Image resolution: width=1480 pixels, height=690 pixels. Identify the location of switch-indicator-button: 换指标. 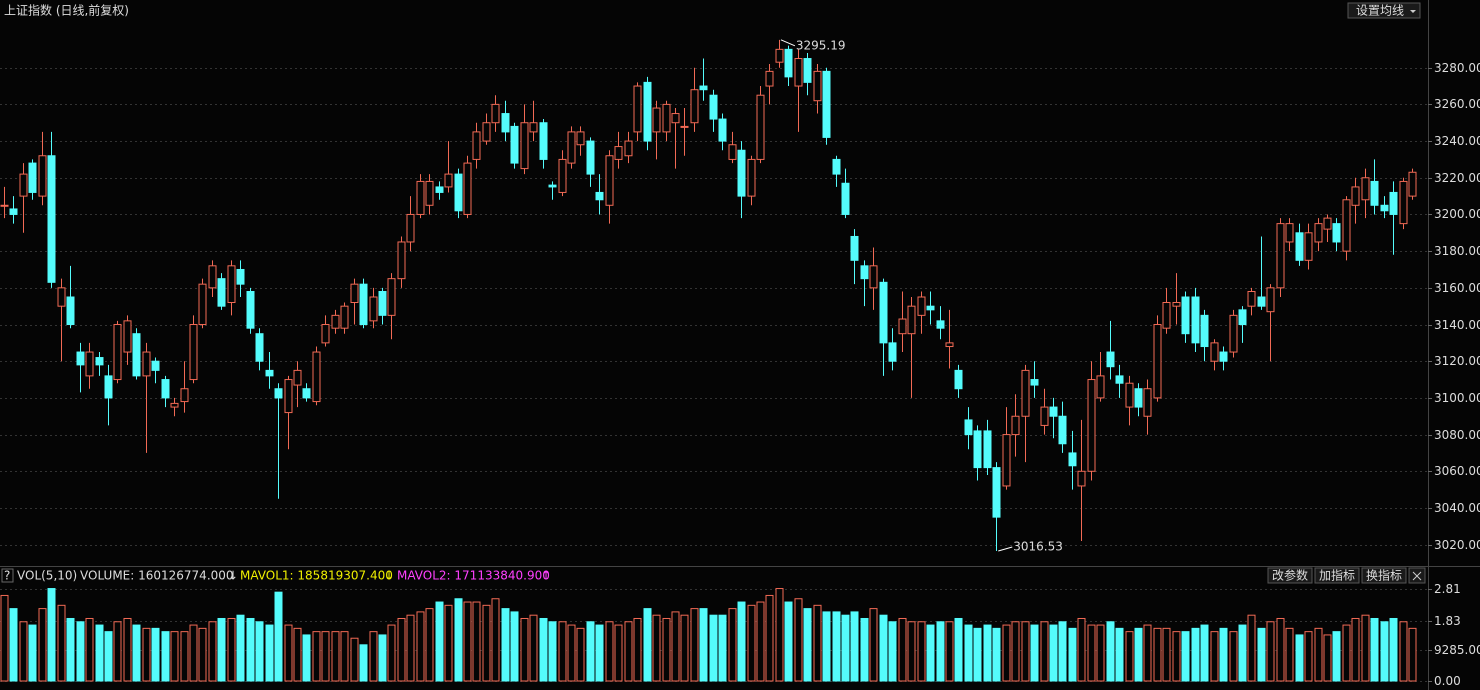
(1384, 575).